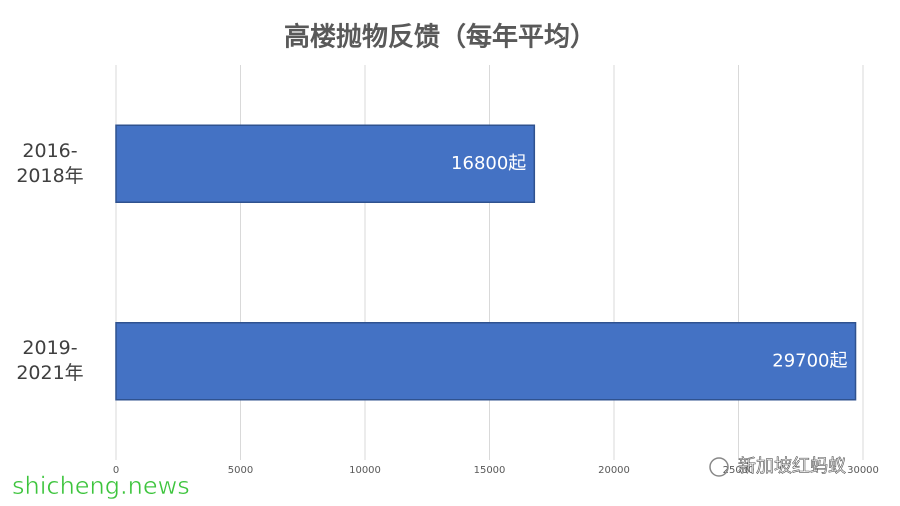  Describe the element at coordinates (488, 163) in the screenshot. I see `data-label: 16800起` at that location.